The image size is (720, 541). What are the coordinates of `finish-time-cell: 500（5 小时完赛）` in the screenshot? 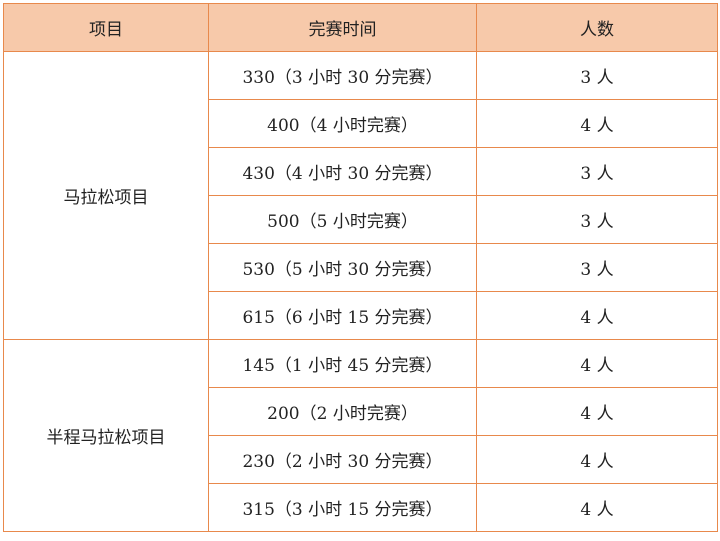 It's located at (342, 219).